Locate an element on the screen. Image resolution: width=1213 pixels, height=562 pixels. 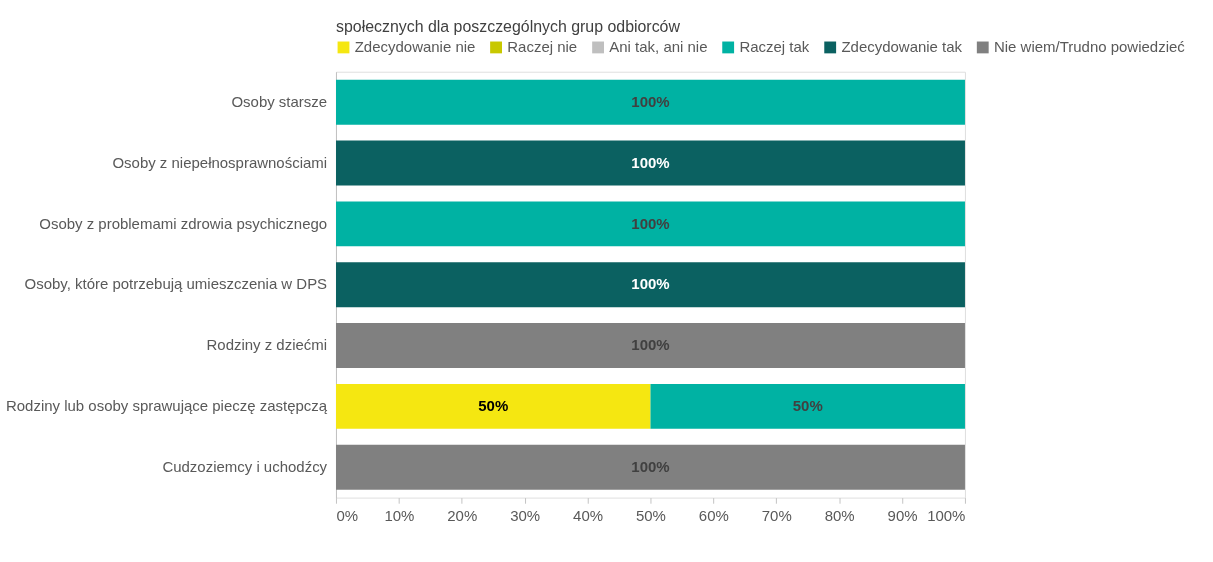
chart-title: społecznych dla poszczególnych grup odbiorców is located at coordinates (508, 27).